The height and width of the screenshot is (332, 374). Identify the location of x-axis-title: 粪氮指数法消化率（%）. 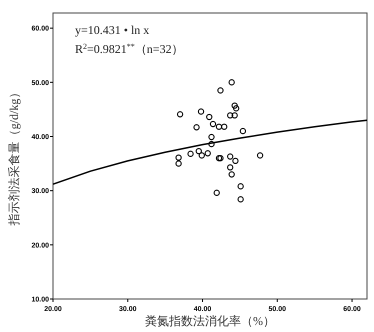
(210, 321).